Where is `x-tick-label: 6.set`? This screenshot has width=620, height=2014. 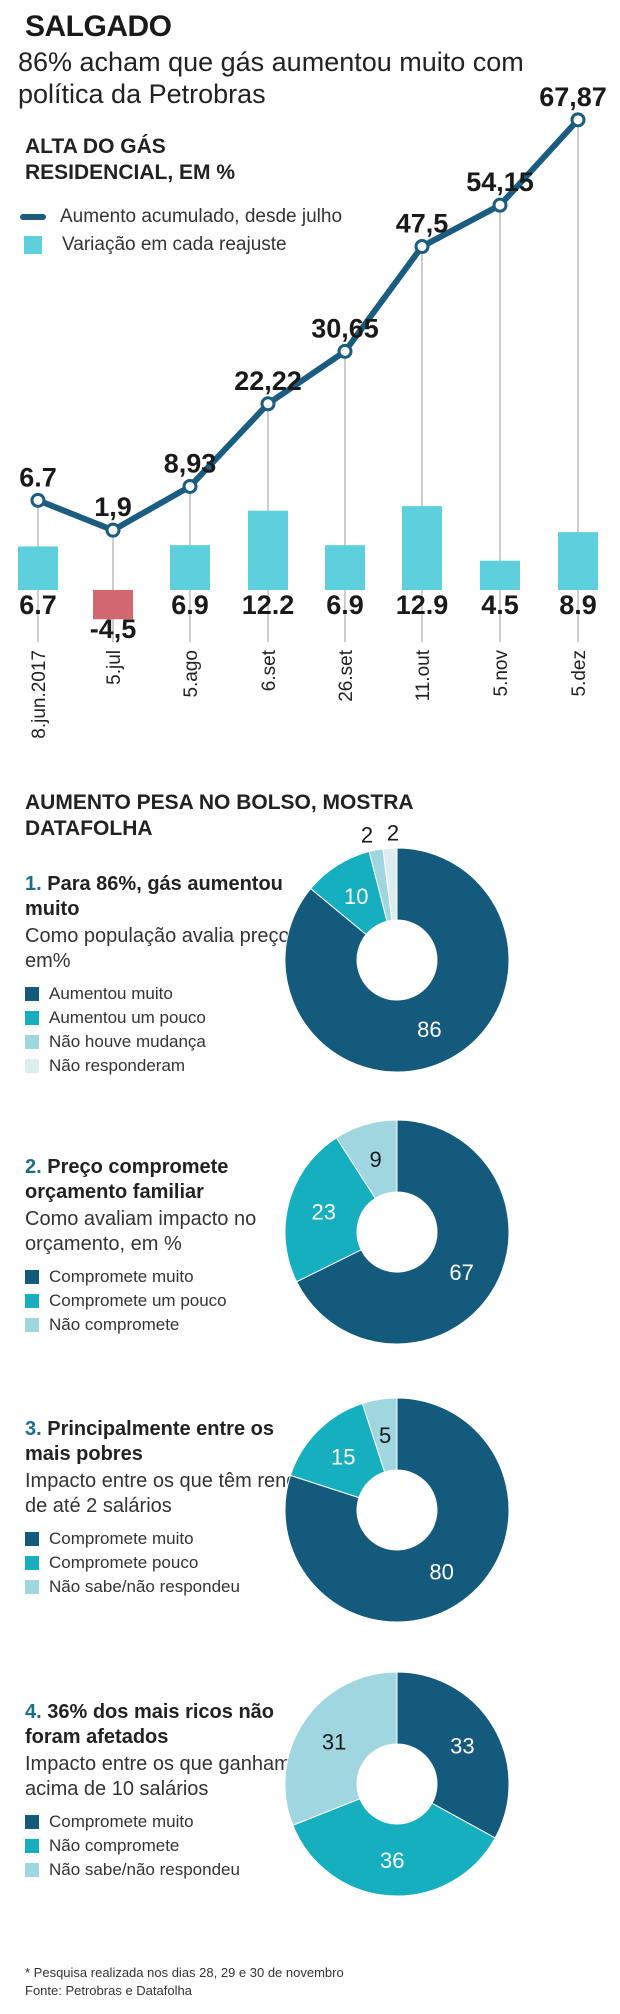 x-tick-label: 6.set is located at coordinates (269, 670).